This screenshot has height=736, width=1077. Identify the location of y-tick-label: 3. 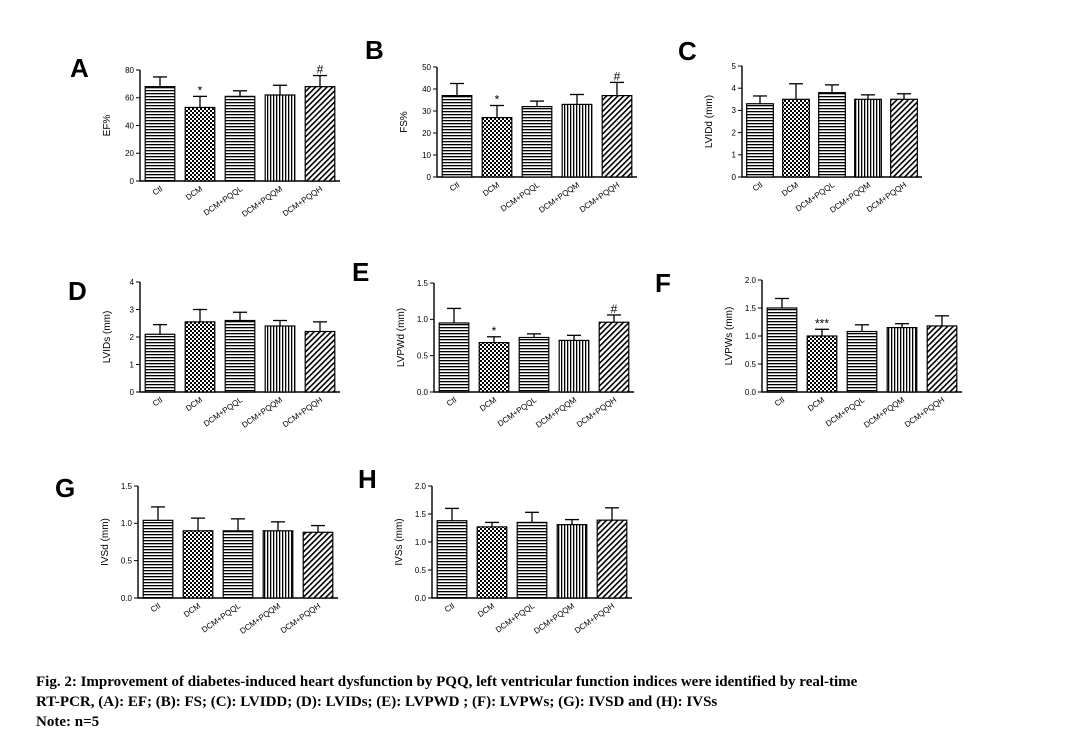
(132, 309).